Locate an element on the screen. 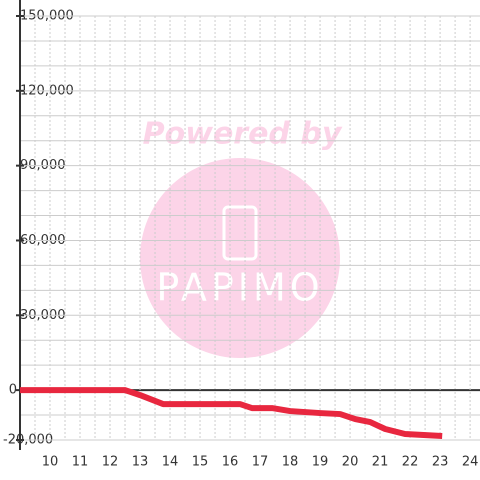 The width and height of the screenshot is (480, 480). x-tick-label: 24 is located at coordinates (470, 462).